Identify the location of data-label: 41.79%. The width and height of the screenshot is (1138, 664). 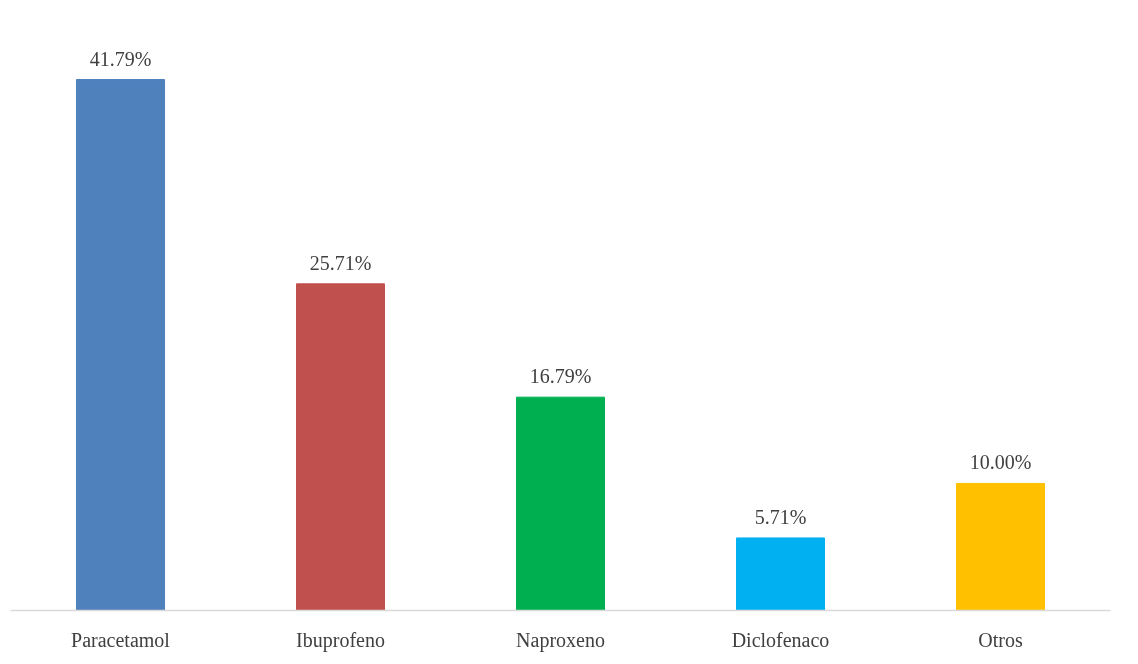
(120, 58).